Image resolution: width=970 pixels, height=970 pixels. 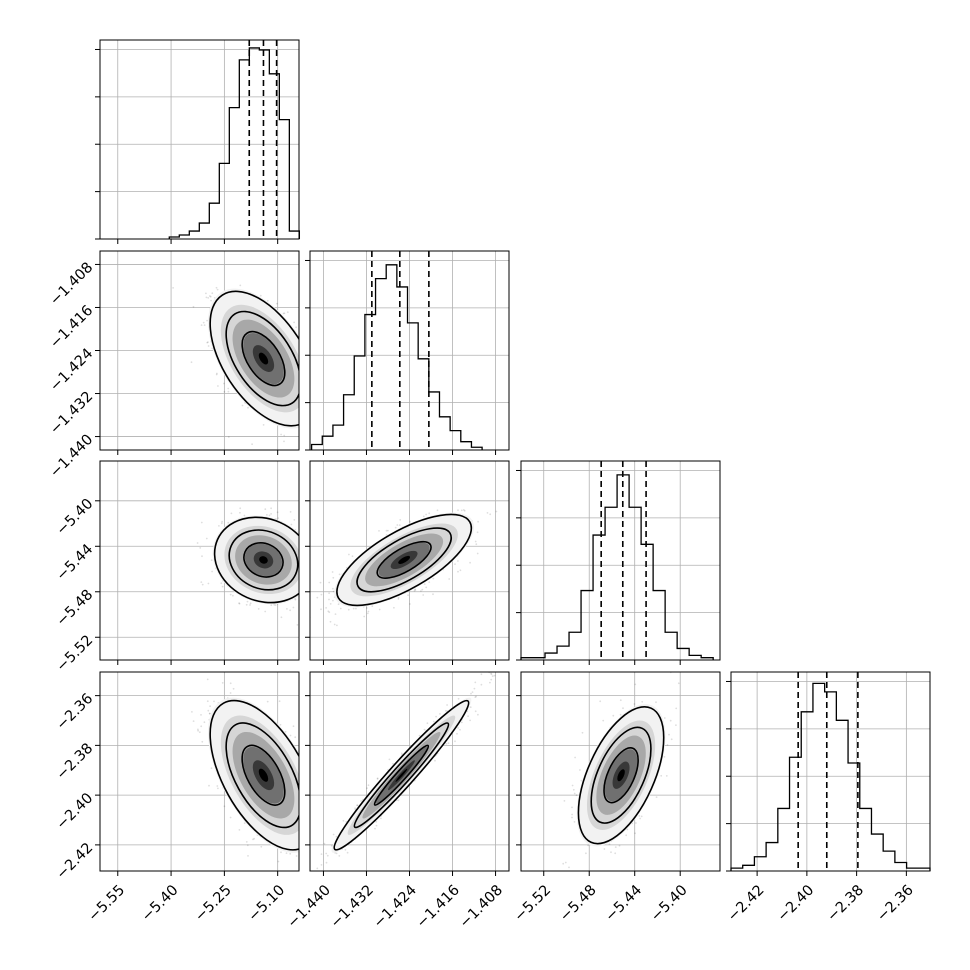 I want to click on panel-background, so click(x=620, y=560).